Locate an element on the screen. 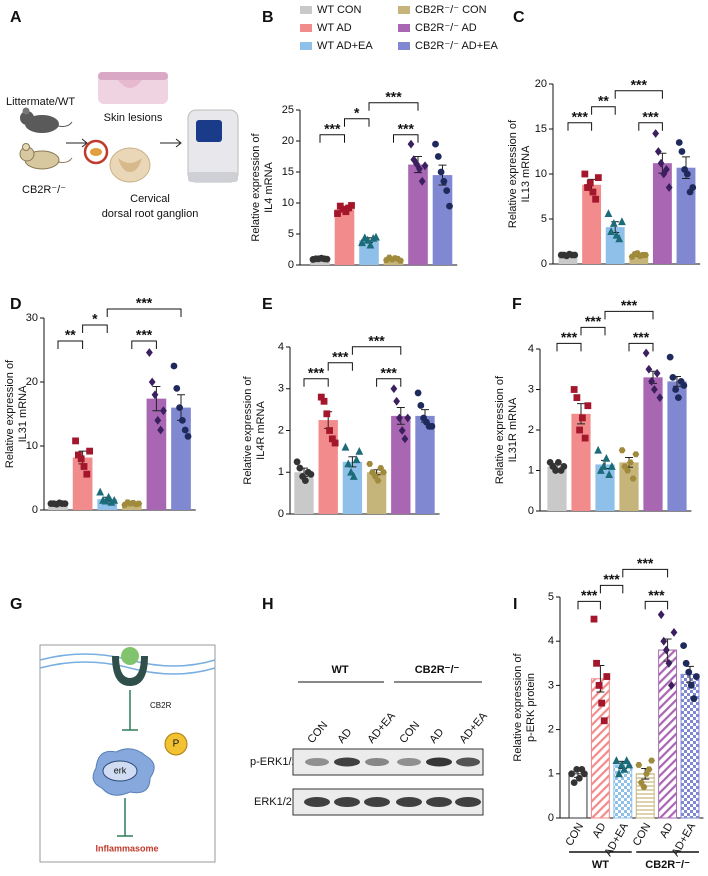 This screenshot has height=876, width=708. legend-swatch is located at coordinates (306, 28).